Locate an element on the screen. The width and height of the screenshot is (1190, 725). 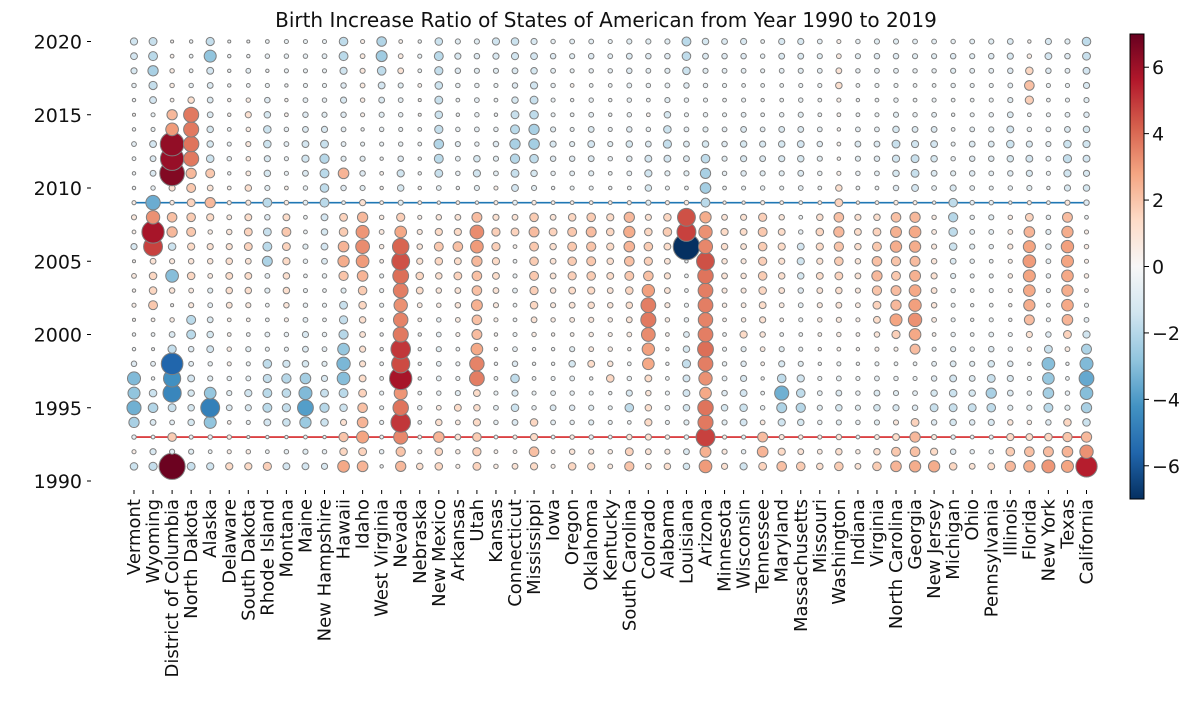
x-tick-label: Oklahoma is located at coordinates (591, 545).